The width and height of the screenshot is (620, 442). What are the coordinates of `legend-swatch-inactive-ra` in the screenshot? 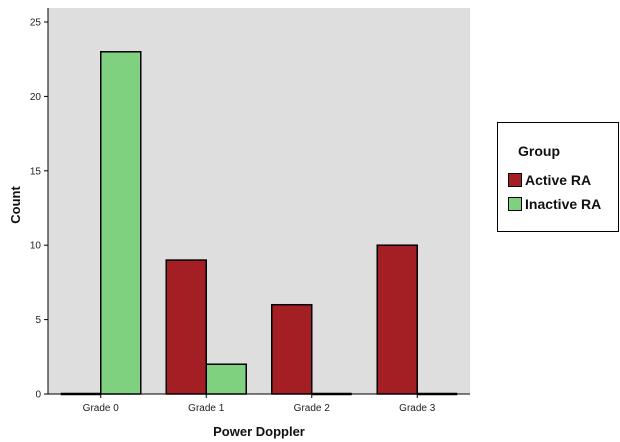 It's located at (515, 204).